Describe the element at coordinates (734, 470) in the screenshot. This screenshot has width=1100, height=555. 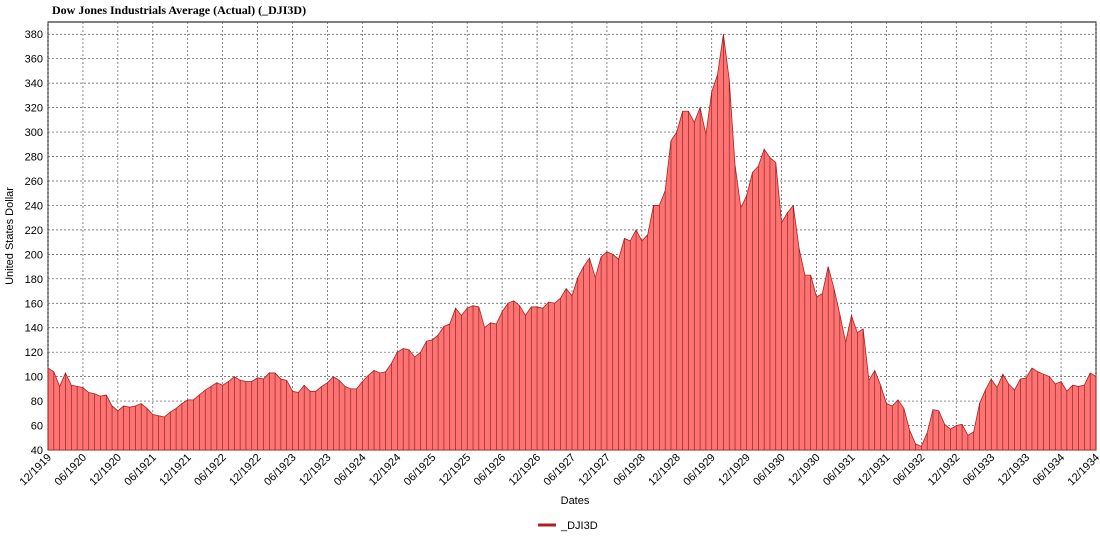
I see `x-tick-label: 12/1929` at that location.